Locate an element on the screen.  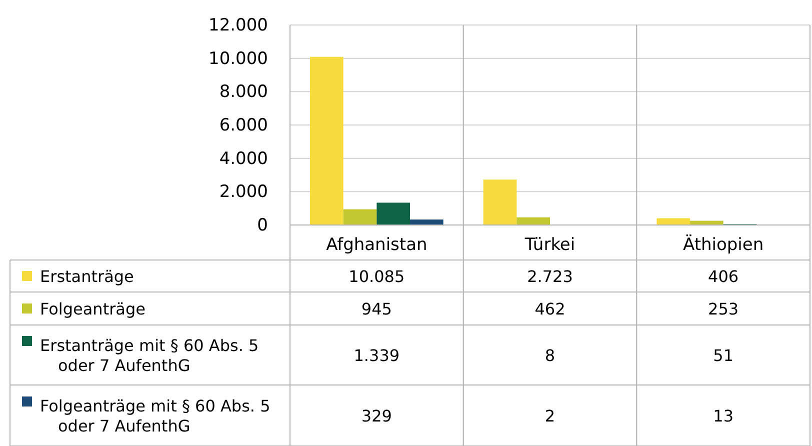
y-tick-label: 2.000 is located at coordinates (243, 192).